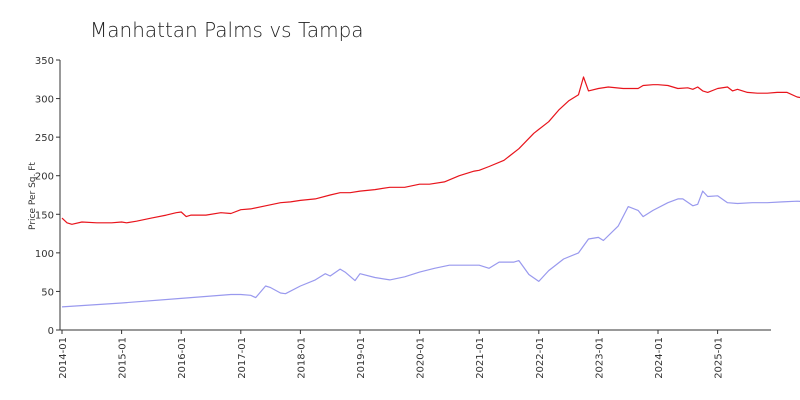 The image size is (800, 400). What do you see at coordinates (480, 358) in the screenshot?
I see `x-tick-label: 2021-01` at bounding box center [480, 358].